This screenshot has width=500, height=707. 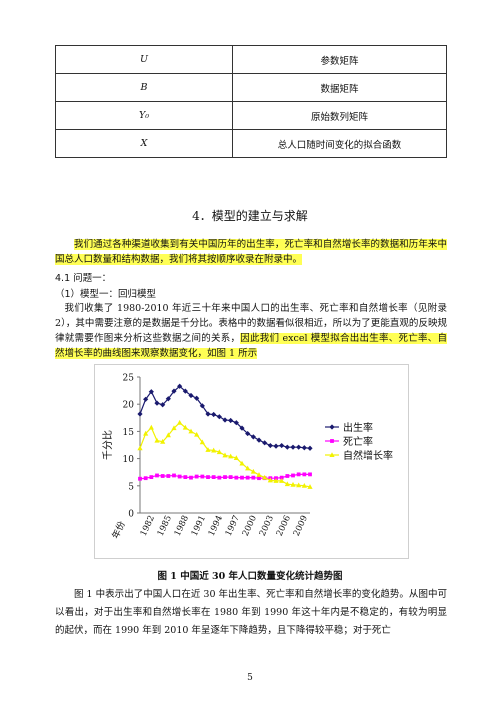 I want to click on figure-caption: 图 1 中国近 30 年人口数量变化统计趋势图, so click(x=250, y=576).